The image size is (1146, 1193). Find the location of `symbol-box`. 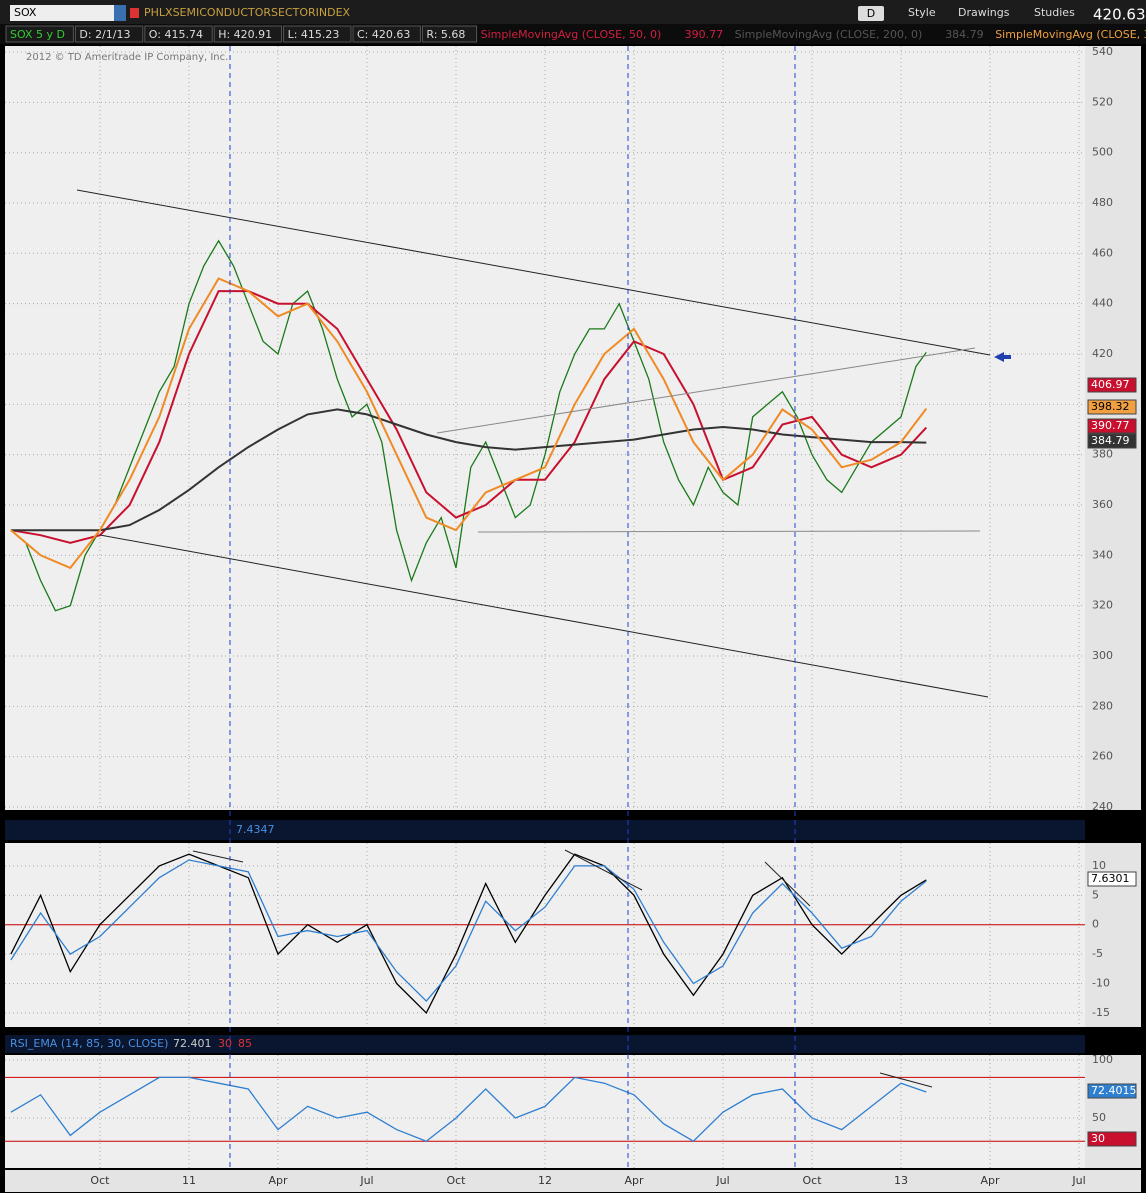

symbol-box is located at coordinates (62, 13).